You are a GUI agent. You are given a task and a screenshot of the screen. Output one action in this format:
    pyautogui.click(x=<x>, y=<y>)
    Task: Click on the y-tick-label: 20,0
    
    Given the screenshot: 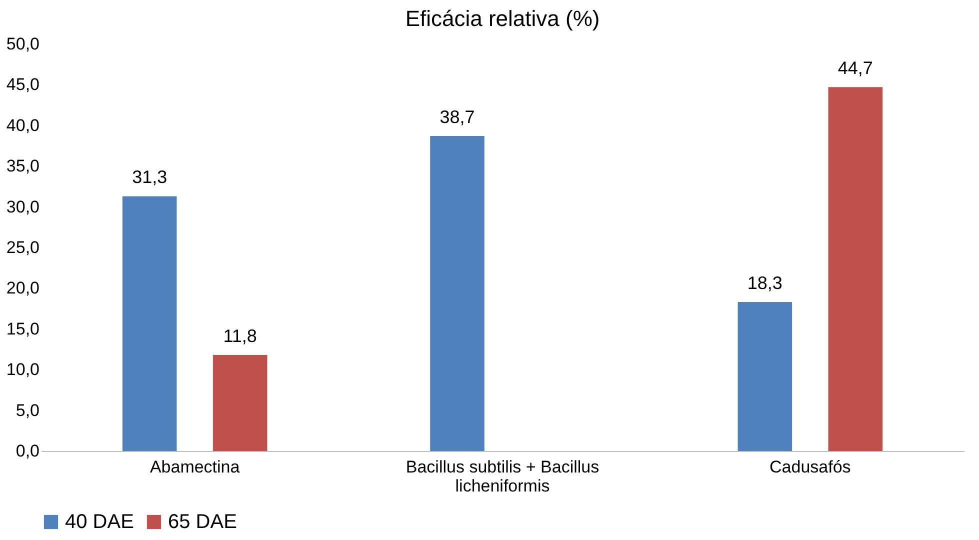 What is the action you would take?
    pyautogui.click(x=23, y=288)
    